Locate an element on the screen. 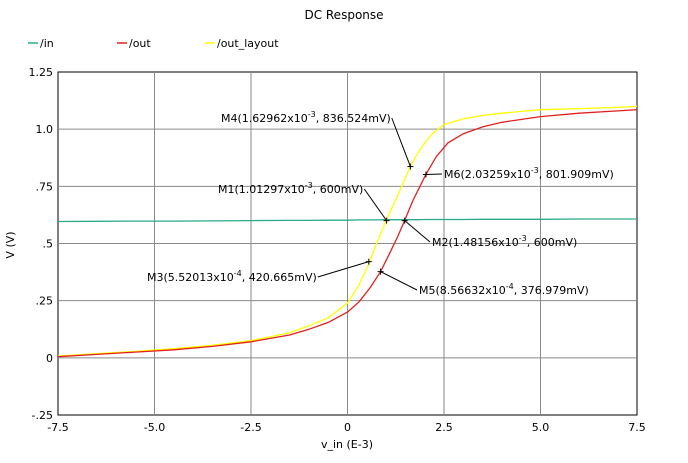  y-tick-label: .25 is located at coordinates (45, 301).